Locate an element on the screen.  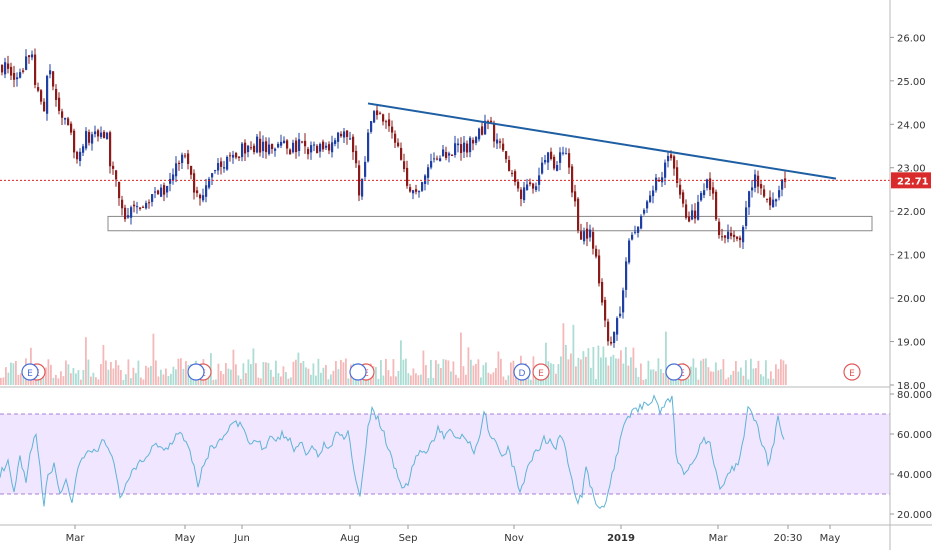
time-axis-tick-label: Mar is located at coordinates (719, 538).